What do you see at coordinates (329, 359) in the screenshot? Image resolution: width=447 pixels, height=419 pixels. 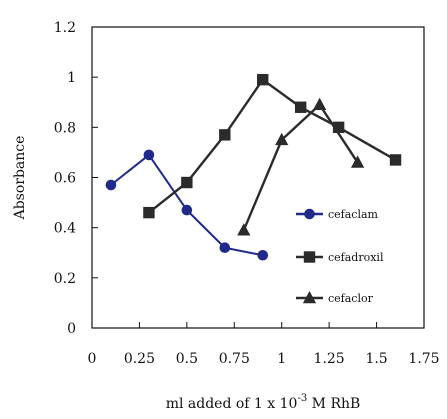 I see `x-tick-label: 1.25` at bounding box center [329, 359].